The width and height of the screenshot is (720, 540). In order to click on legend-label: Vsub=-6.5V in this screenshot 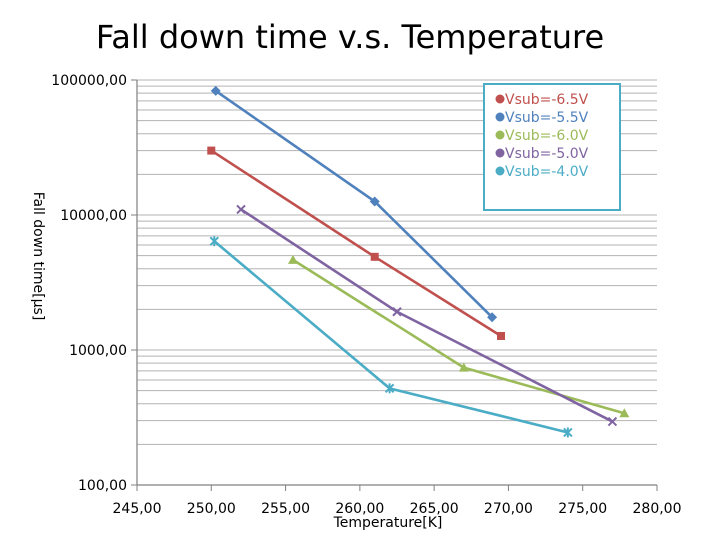, I will do `click(547, 100)`.